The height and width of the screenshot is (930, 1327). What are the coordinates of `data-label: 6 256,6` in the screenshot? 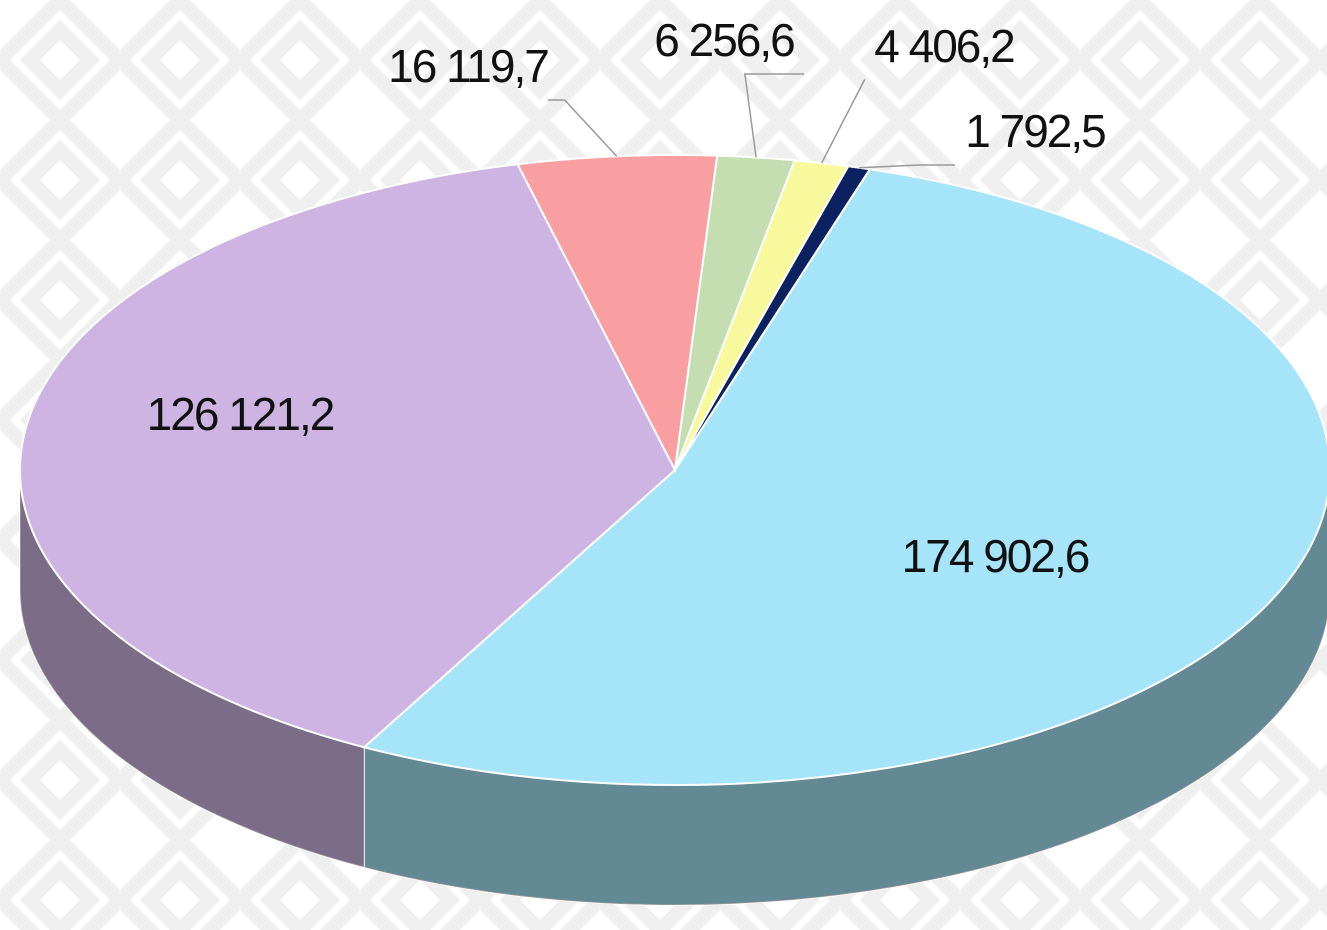 It's located at (724, 40).